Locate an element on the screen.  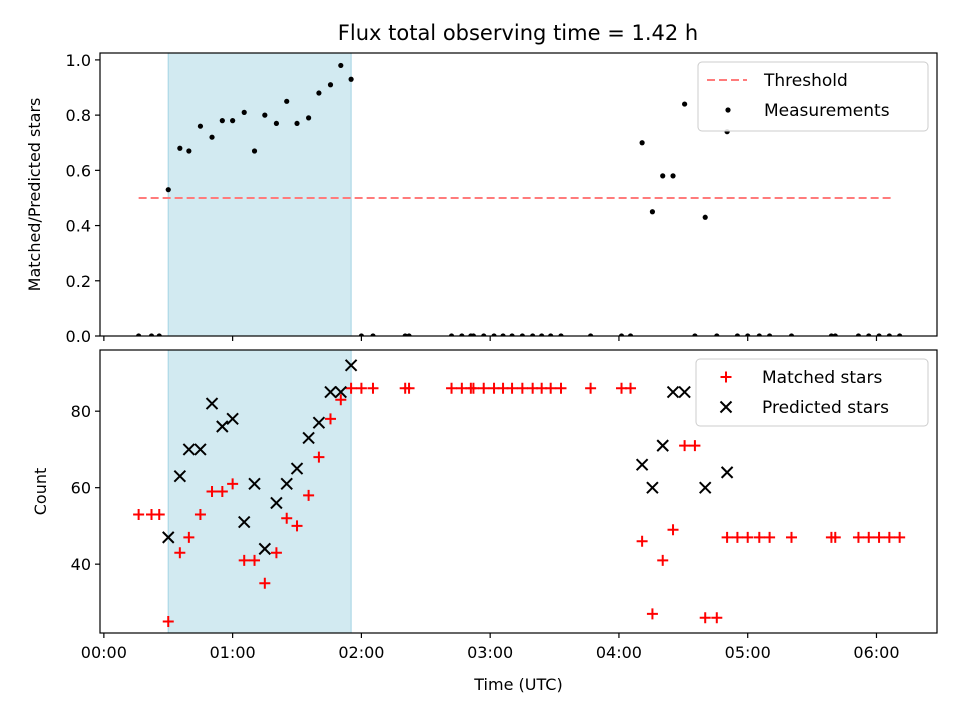
y-axis-label: Matched/Predicted stars is located at coordinates (34, 195).